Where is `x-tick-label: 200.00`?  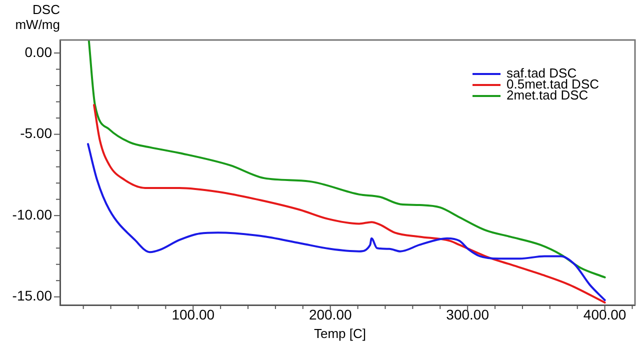
x-tick-label: 200.00 is located at coordinates (330, 314).